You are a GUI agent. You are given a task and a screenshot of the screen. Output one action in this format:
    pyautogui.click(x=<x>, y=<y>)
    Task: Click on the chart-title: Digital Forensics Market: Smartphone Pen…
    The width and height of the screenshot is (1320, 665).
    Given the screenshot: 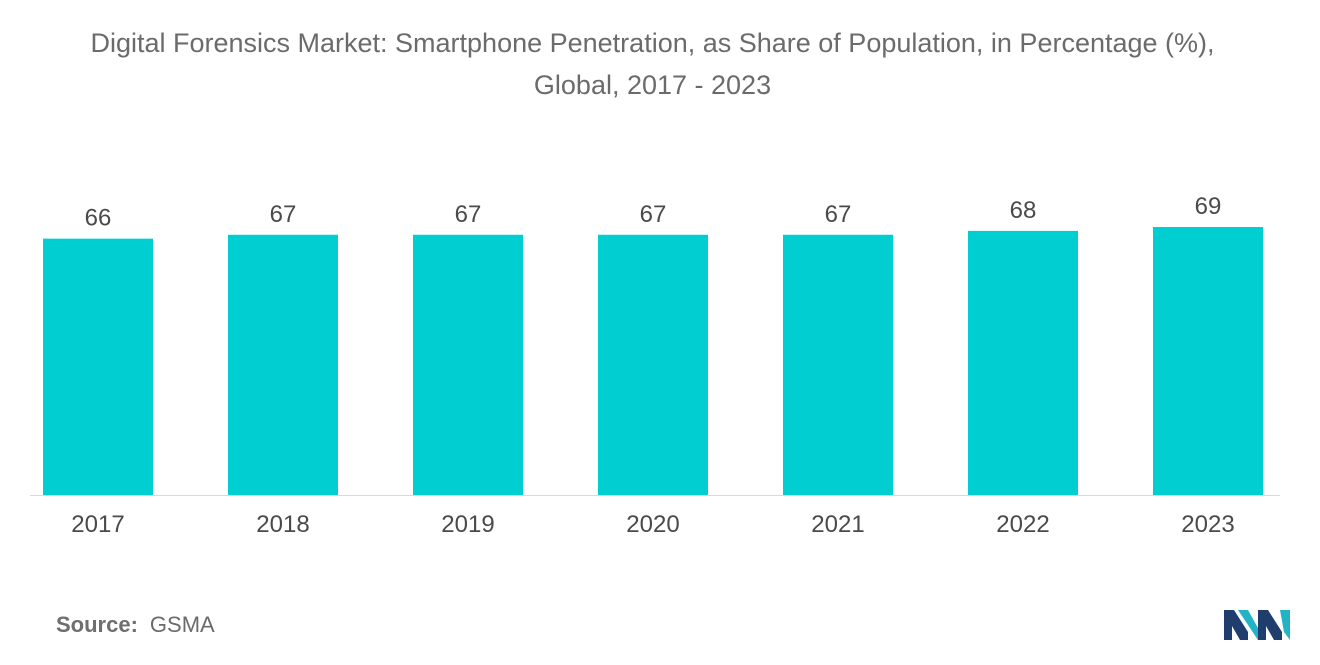 What is the action you would take?
    pyautogui.click(x=652, y=64)
    